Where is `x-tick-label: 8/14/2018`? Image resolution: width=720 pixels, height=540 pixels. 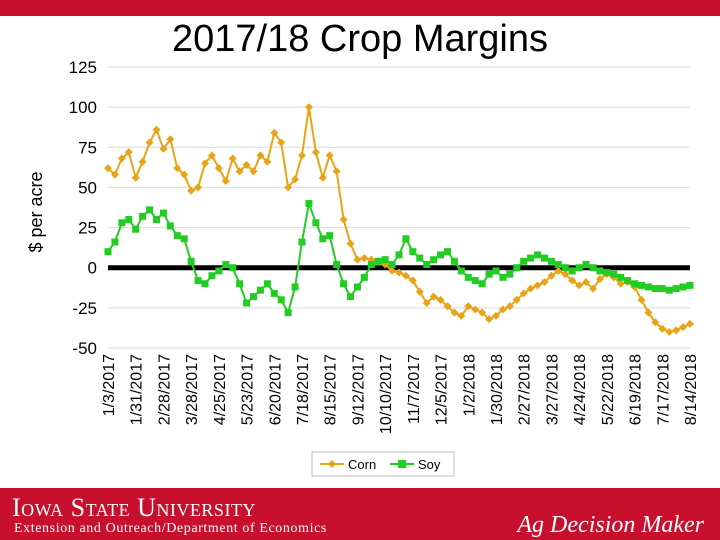 x-tick-label: 8/14/2018 is located at coordinates (691, 389).